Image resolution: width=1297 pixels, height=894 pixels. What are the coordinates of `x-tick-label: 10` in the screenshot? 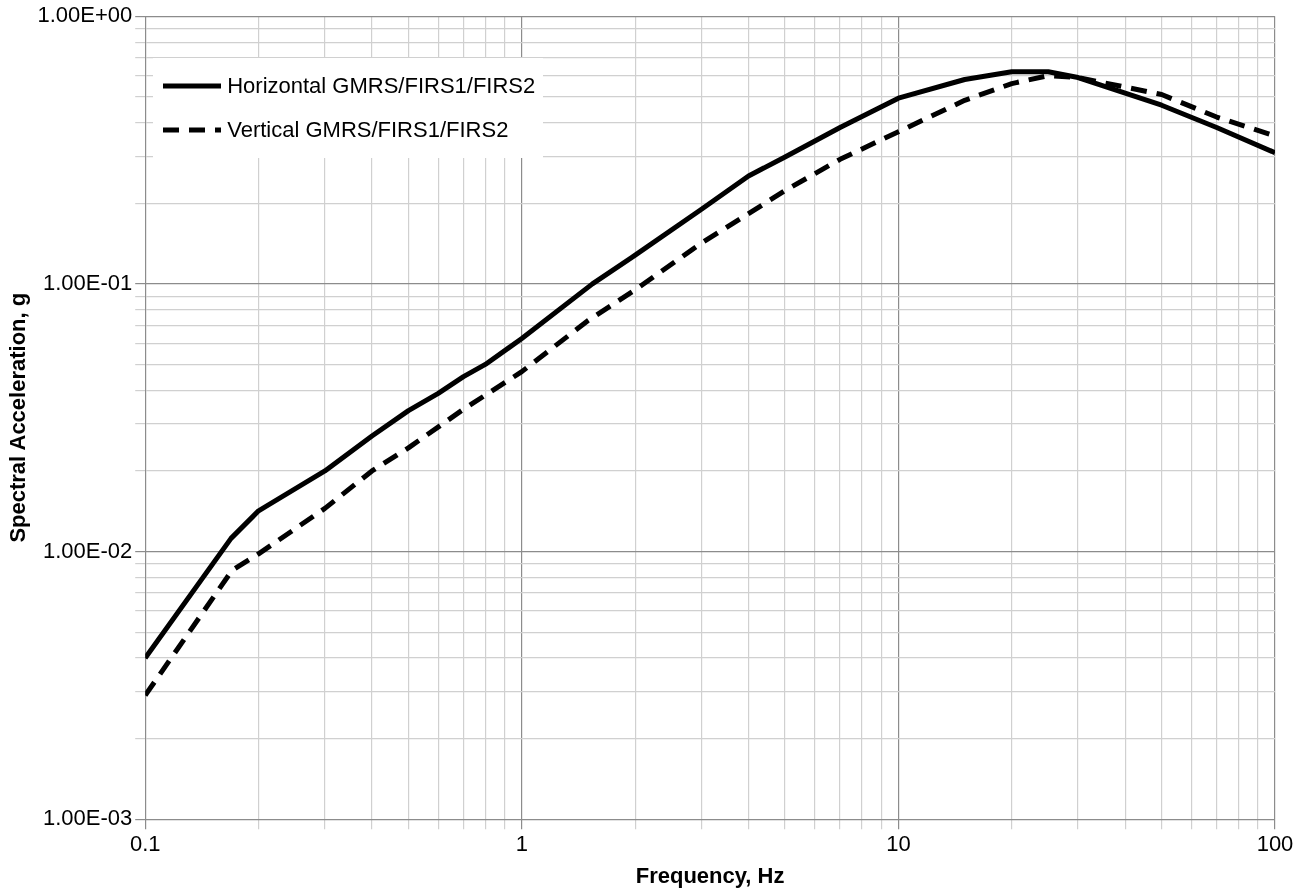 It's located at (898, 844).